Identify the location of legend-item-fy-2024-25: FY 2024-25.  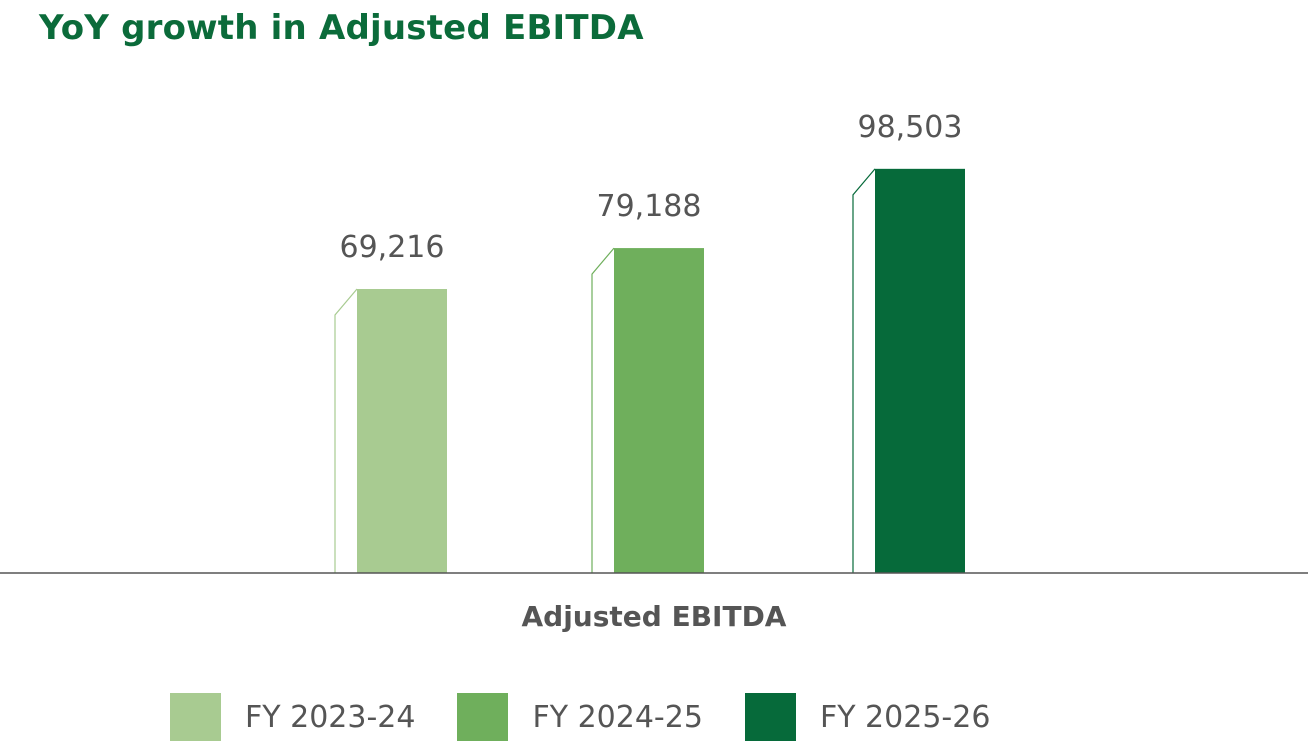
(580, 717).